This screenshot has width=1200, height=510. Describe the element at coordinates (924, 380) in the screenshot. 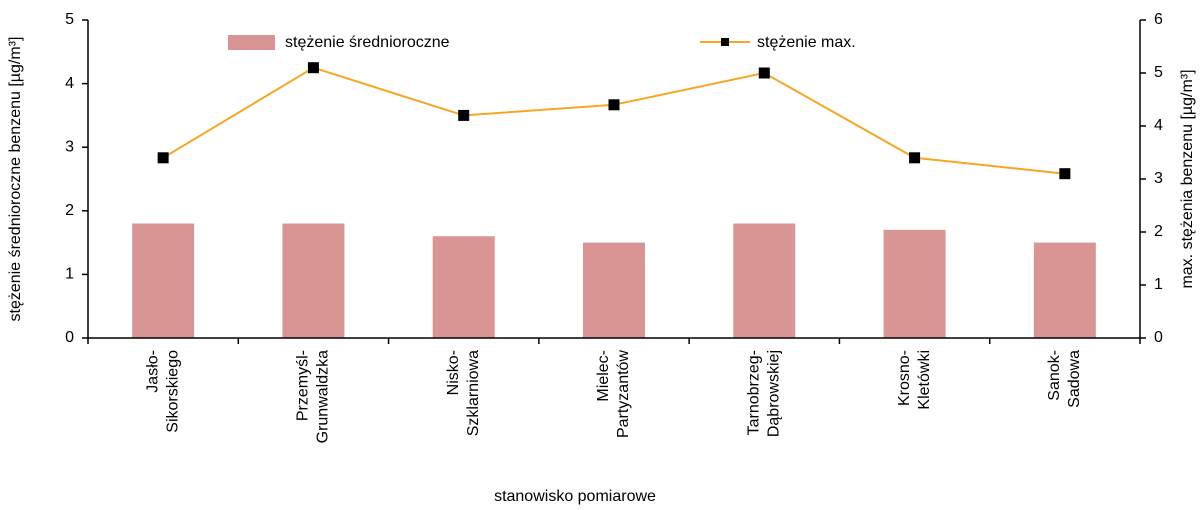

I see `x-tick-label: Kletówki` at that location.